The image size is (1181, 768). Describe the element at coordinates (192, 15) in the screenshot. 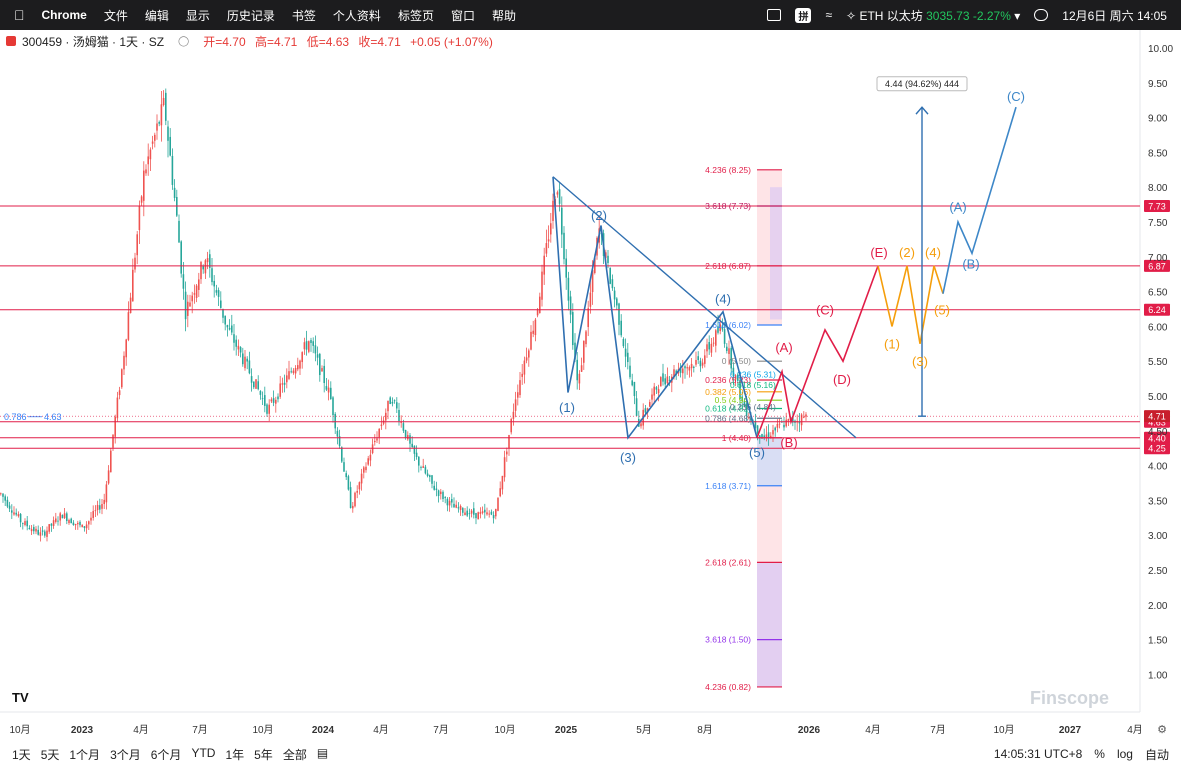

I see `menu-view: 显示` at that location.